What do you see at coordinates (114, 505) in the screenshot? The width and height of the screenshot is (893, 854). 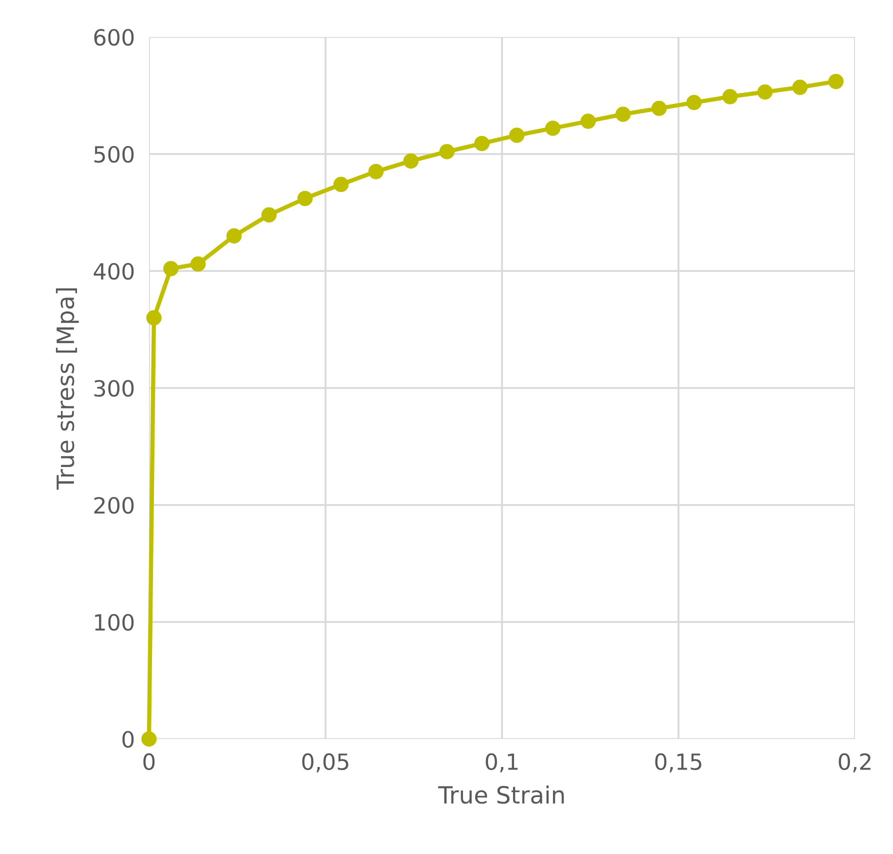 I see `y-tick-label: 200` at bounding box center [114, 505].